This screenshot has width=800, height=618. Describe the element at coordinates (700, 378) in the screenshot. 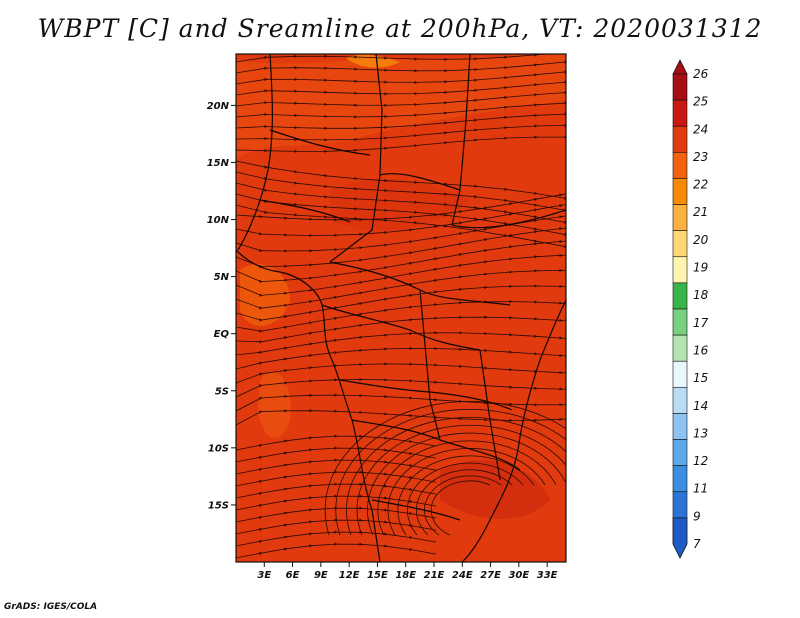

I see `colorbar-label: 15` at that location.